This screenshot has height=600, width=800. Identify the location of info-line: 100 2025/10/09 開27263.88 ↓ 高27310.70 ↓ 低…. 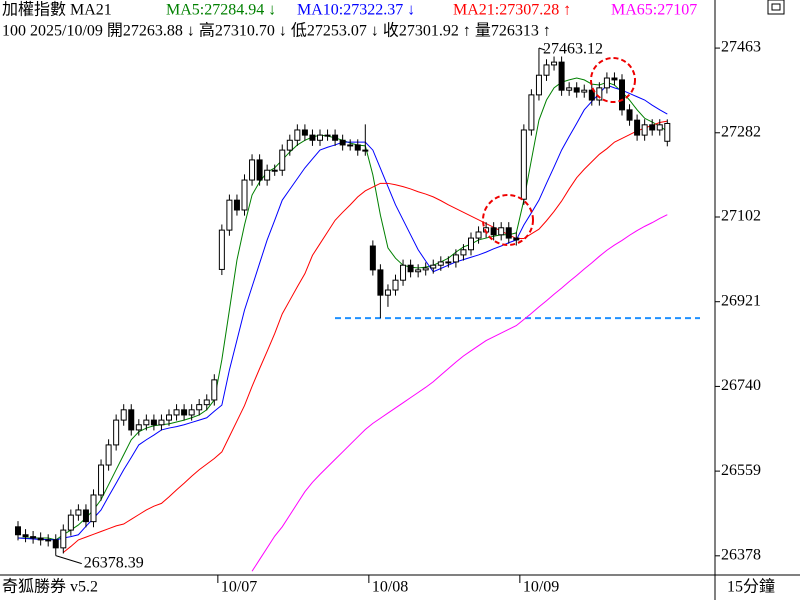
(276, 31).